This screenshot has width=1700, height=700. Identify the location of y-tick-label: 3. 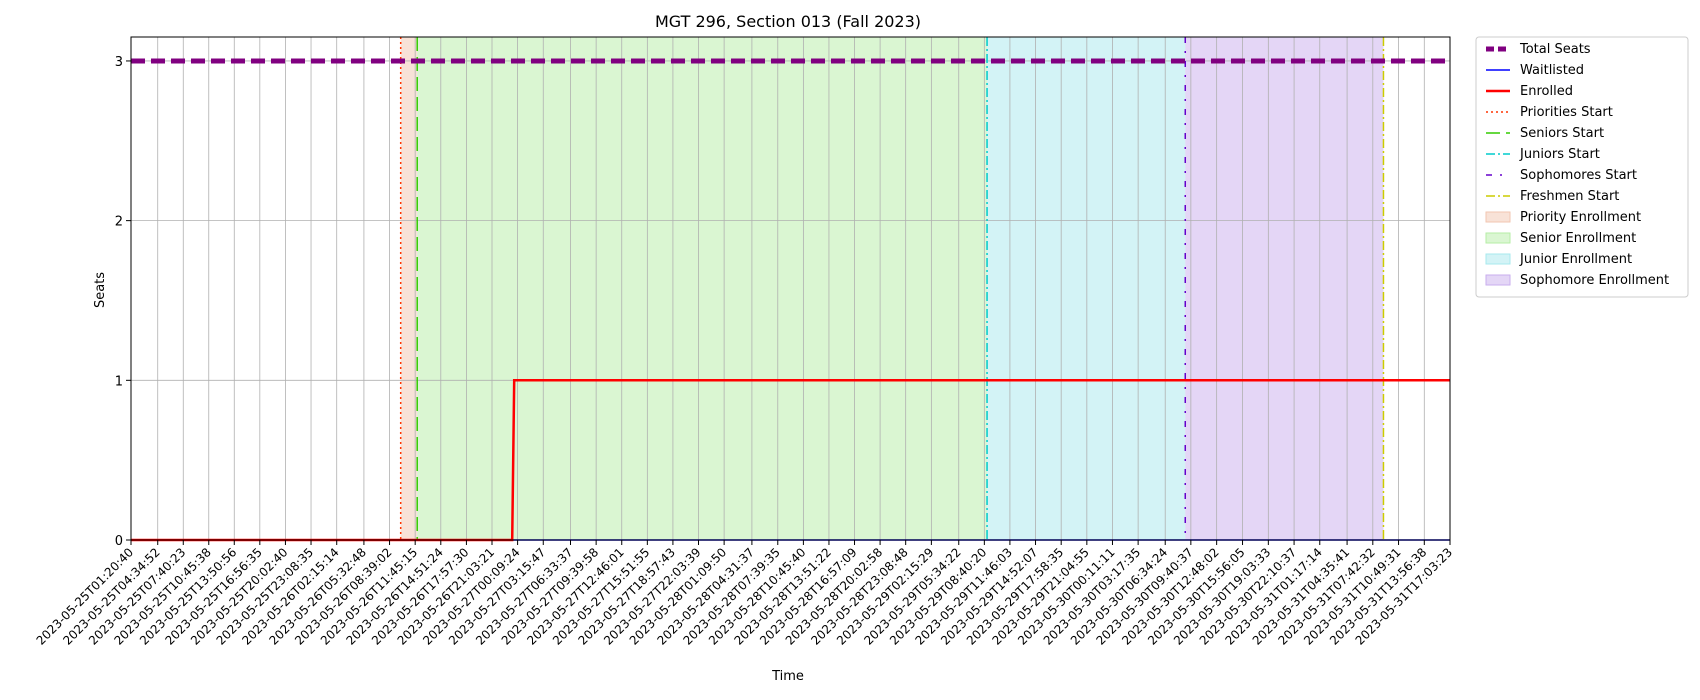
(119, 62).